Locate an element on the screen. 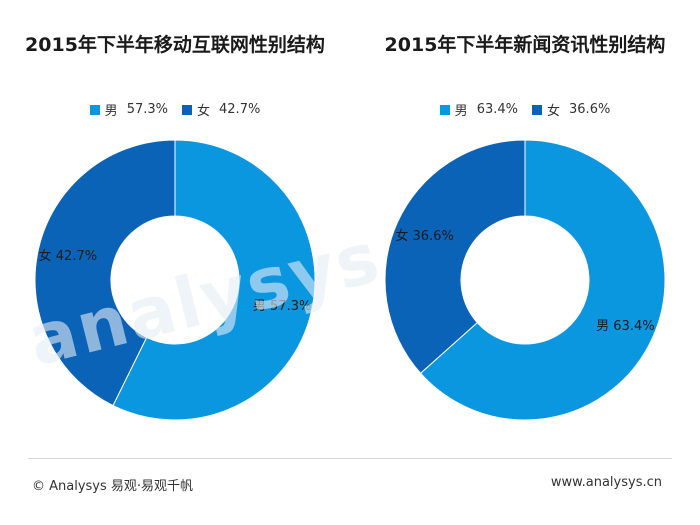  legend-item-female: 女 36.6% is located at coordinates (571, 109).